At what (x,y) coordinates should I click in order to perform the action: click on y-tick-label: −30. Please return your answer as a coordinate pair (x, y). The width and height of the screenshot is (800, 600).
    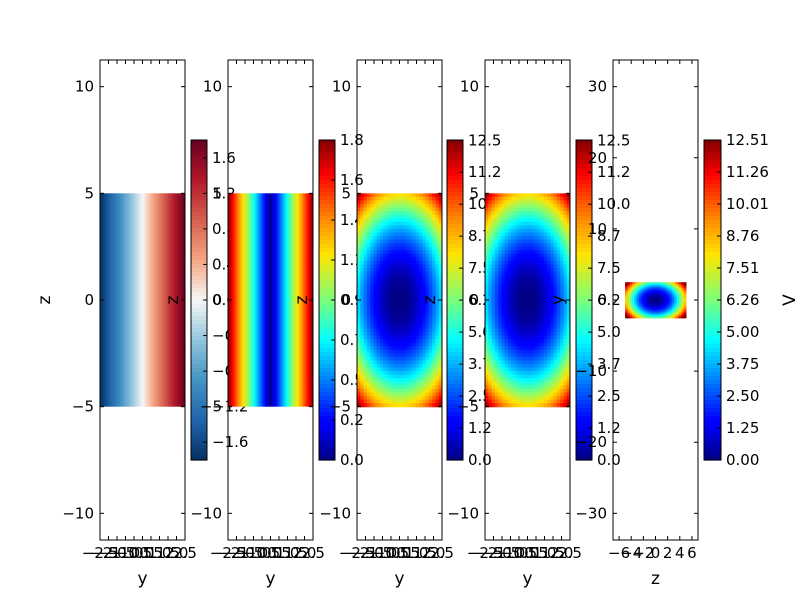
    Looking at the image, I should click on (591, 513).